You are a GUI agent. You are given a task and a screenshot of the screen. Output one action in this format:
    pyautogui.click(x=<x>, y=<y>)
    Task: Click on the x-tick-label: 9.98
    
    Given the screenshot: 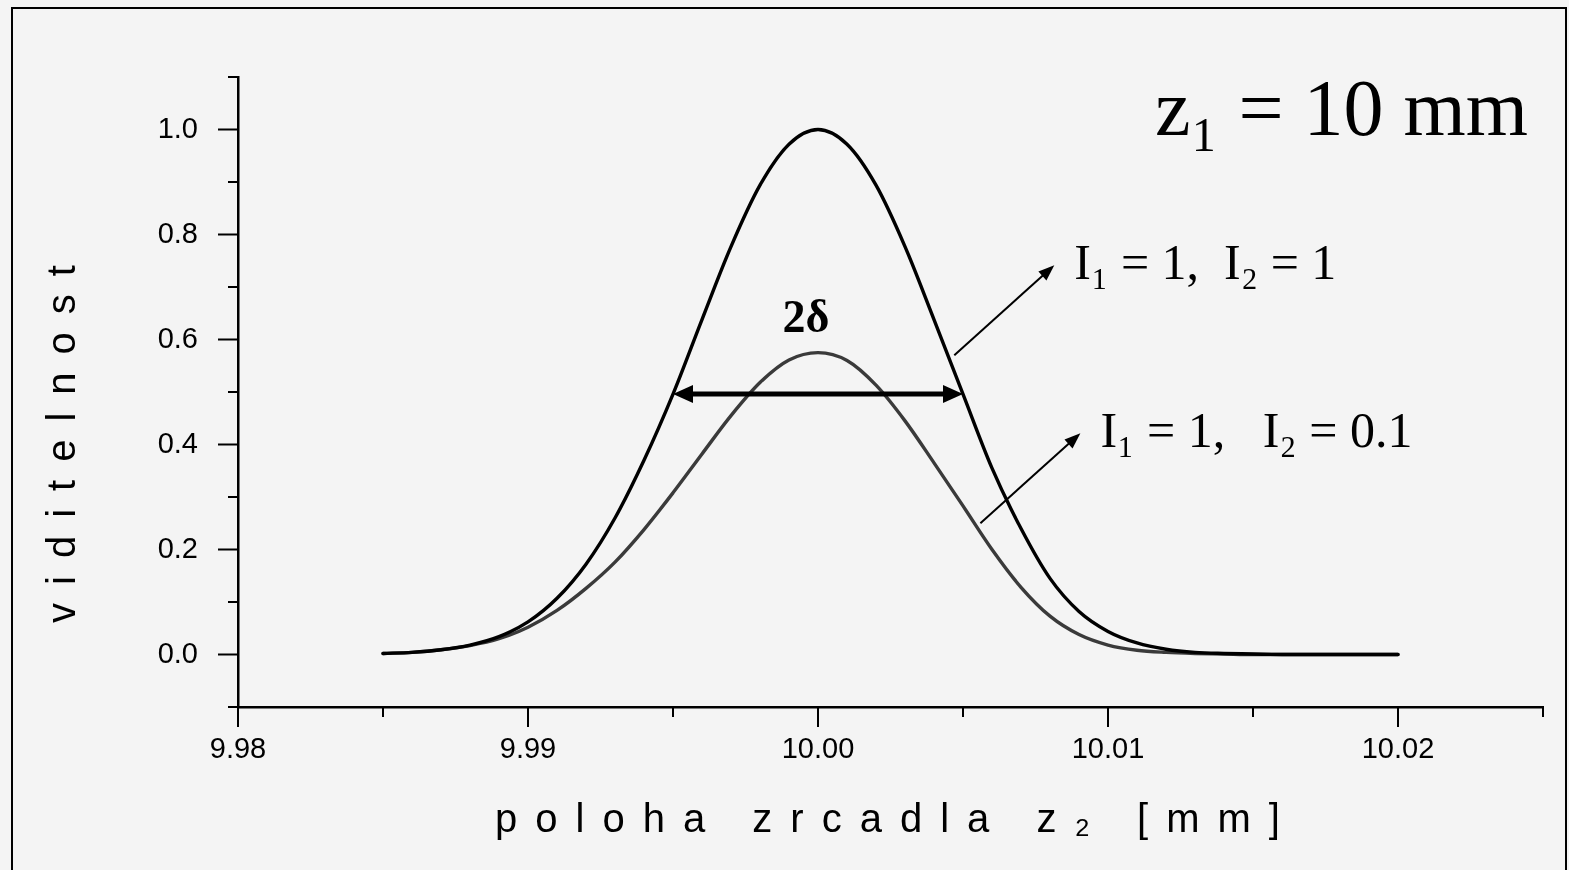 What is the action you would take?
    pyautogui.click(x=238, y=748)
    